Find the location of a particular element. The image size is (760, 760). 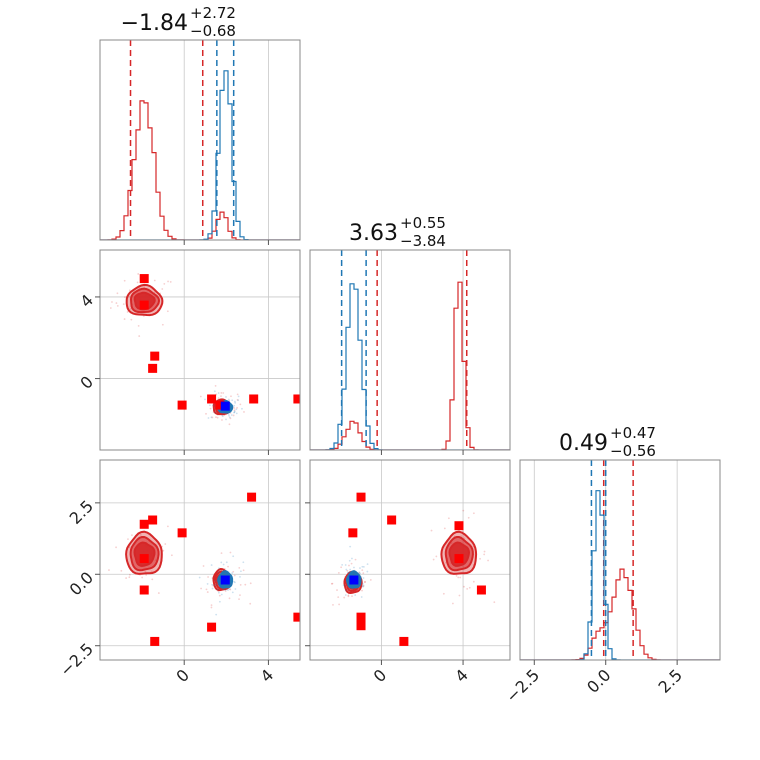

title-value-2: 0.49 is located at coordinates (583, 443).